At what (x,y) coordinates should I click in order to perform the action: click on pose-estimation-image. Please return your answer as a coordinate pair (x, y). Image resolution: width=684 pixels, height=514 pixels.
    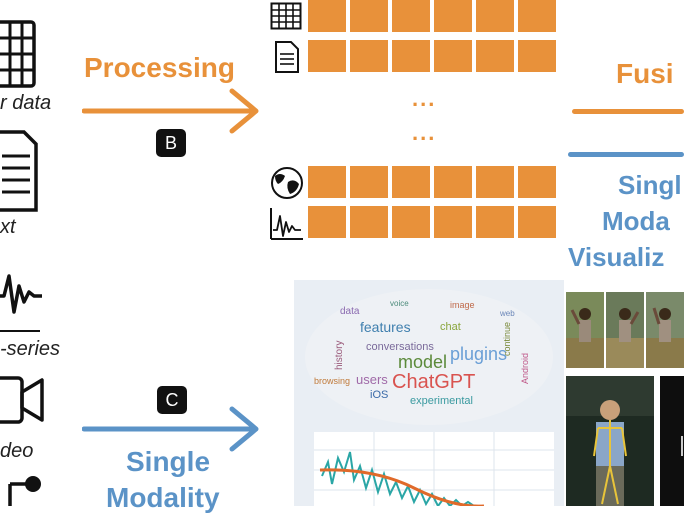
    Looking at the image, I should click on (610, 441).